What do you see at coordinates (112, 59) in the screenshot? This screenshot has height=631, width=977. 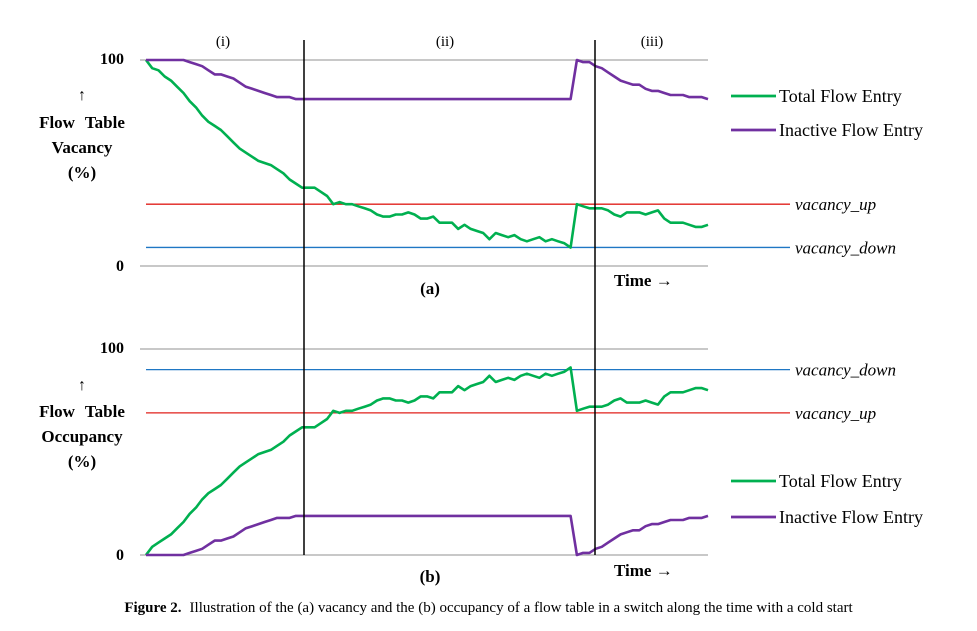 I see `ytick-top-a: 100` at bounding box center [112, 59].